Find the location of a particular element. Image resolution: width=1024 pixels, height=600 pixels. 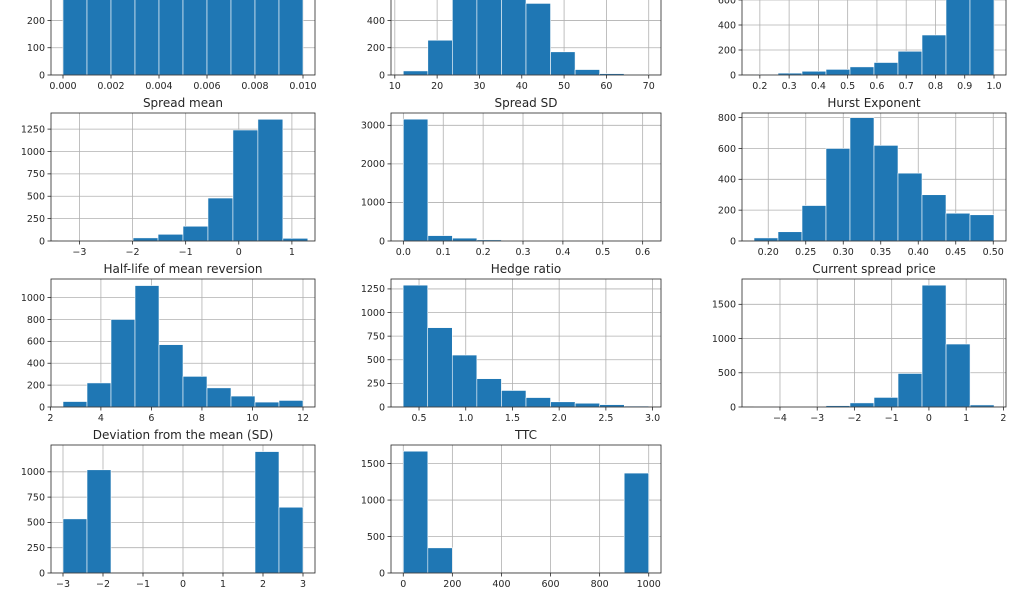

x-tick-label: 4 is located at coordinates (101, 418).